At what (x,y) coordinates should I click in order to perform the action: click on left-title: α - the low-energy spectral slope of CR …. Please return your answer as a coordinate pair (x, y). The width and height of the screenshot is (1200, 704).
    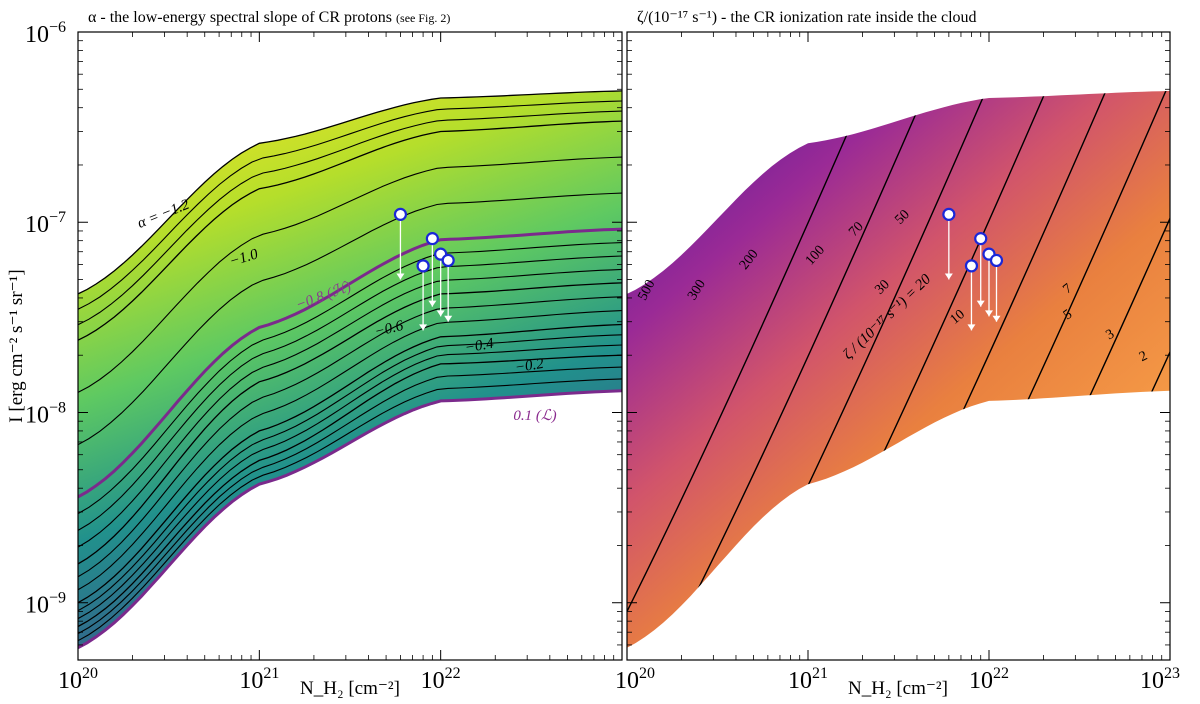
    Looking at the image, I should click on (269, 17).